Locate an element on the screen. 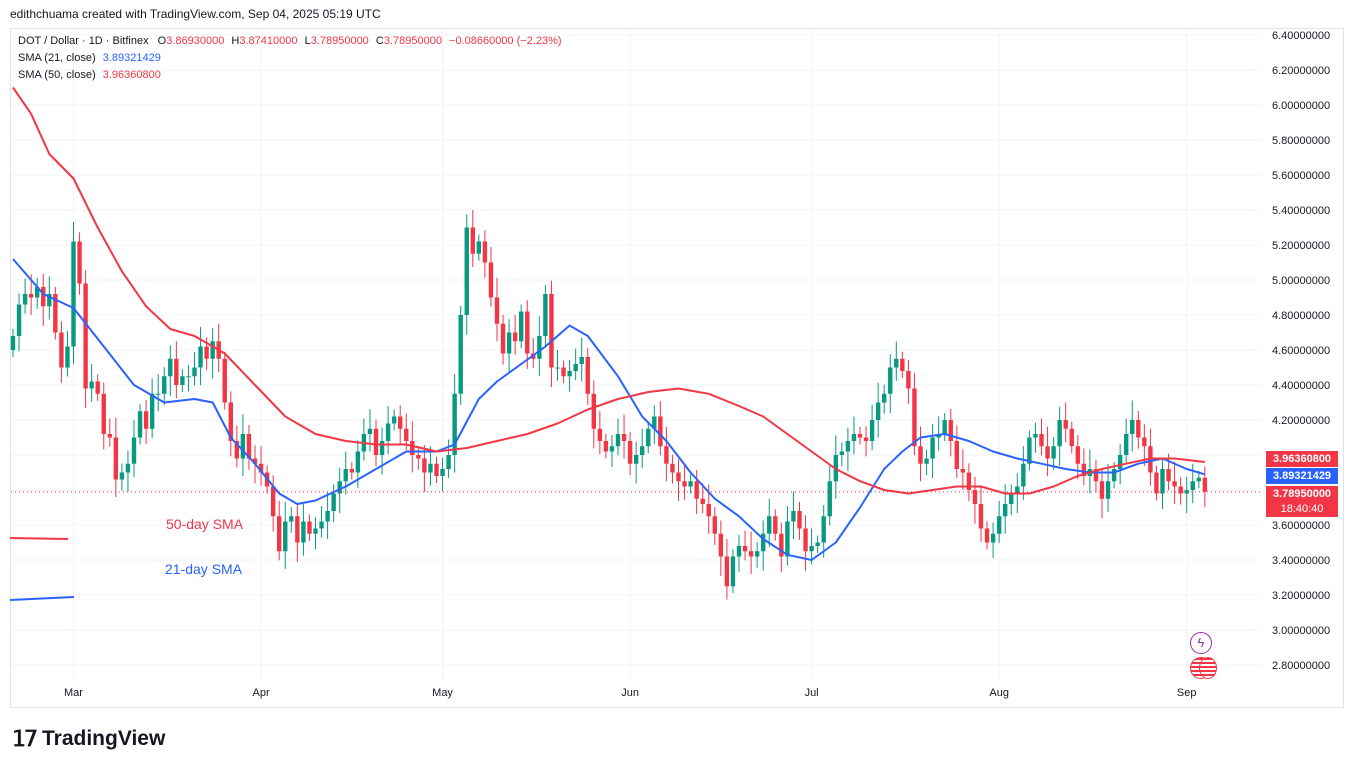  y-tick-label: 3.60000000 is located at coordinates (1301, 526).